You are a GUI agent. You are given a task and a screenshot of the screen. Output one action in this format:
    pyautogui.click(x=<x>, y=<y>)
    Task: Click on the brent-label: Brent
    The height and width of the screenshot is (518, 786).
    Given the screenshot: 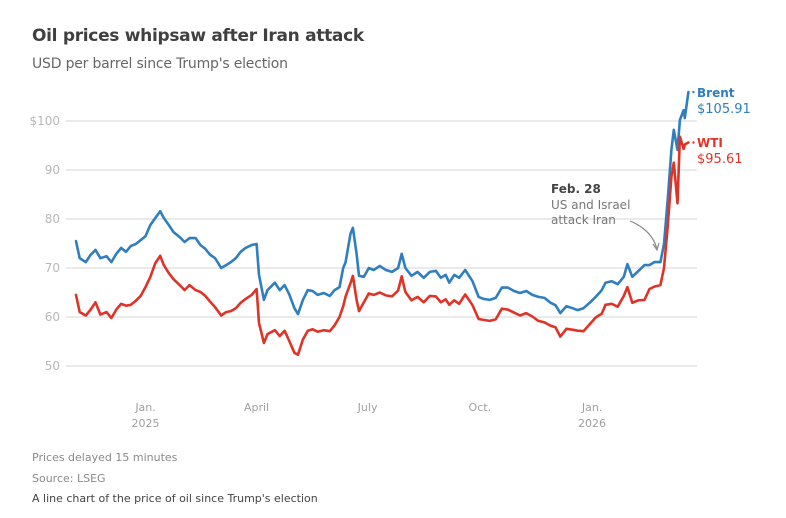 What is the action you would take?
    pyautogui.click(x=716, y=93)
    